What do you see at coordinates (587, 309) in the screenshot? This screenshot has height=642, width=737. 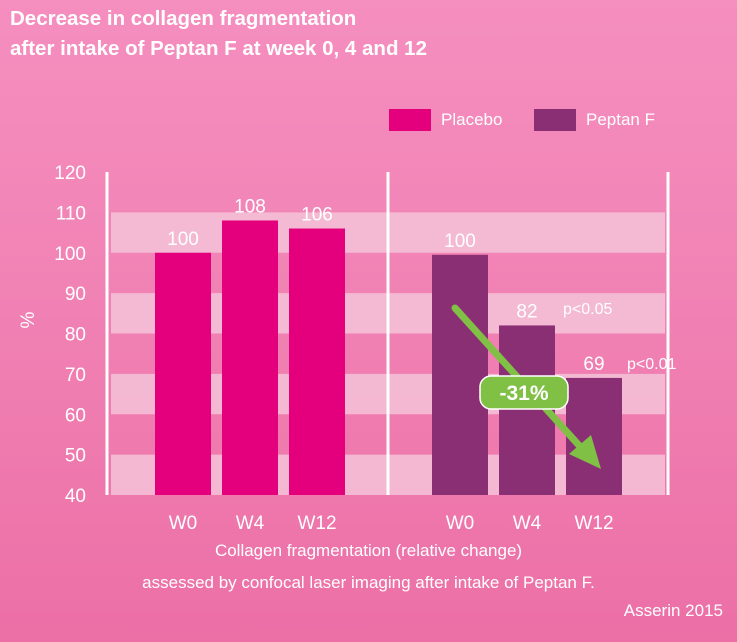 I see `significance-label-w4: p<0.05` at bounding box center [587, 309].